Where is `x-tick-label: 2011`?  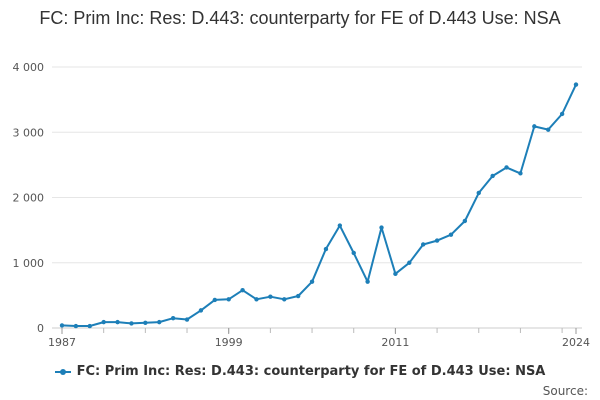
x-tick-label: 2011 is located at coordinates (395, 342).